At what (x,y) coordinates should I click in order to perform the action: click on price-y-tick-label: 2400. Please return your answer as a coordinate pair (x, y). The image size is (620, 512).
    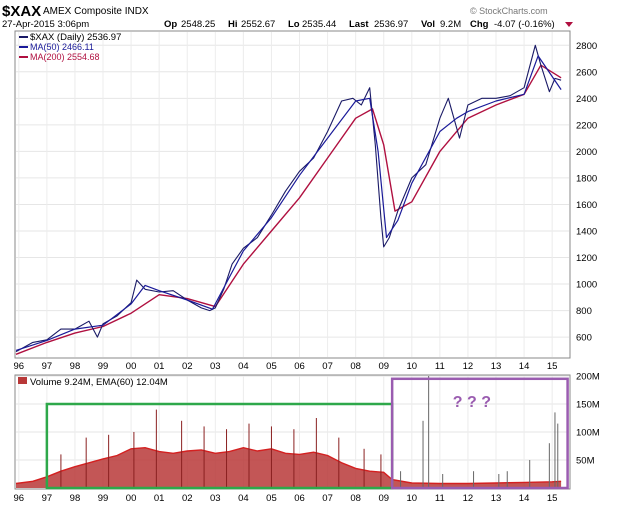
    Looking at the image, I should click on (586, 99).